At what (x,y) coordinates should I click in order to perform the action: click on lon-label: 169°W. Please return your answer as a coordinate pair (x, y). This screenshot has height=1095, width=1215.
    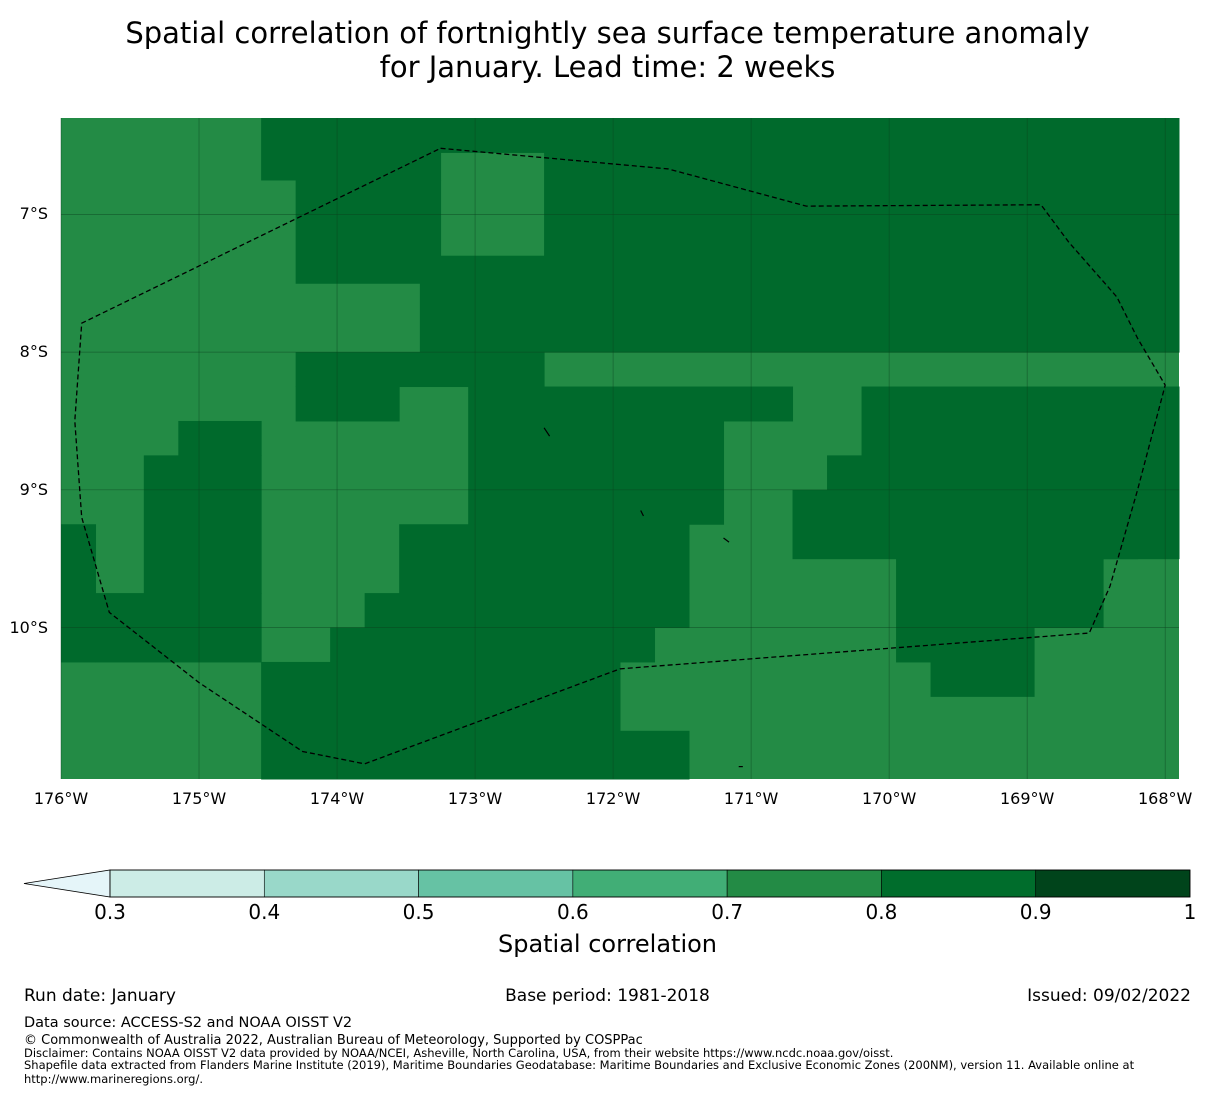
    Looking at the image, I should click on (1027, 798).